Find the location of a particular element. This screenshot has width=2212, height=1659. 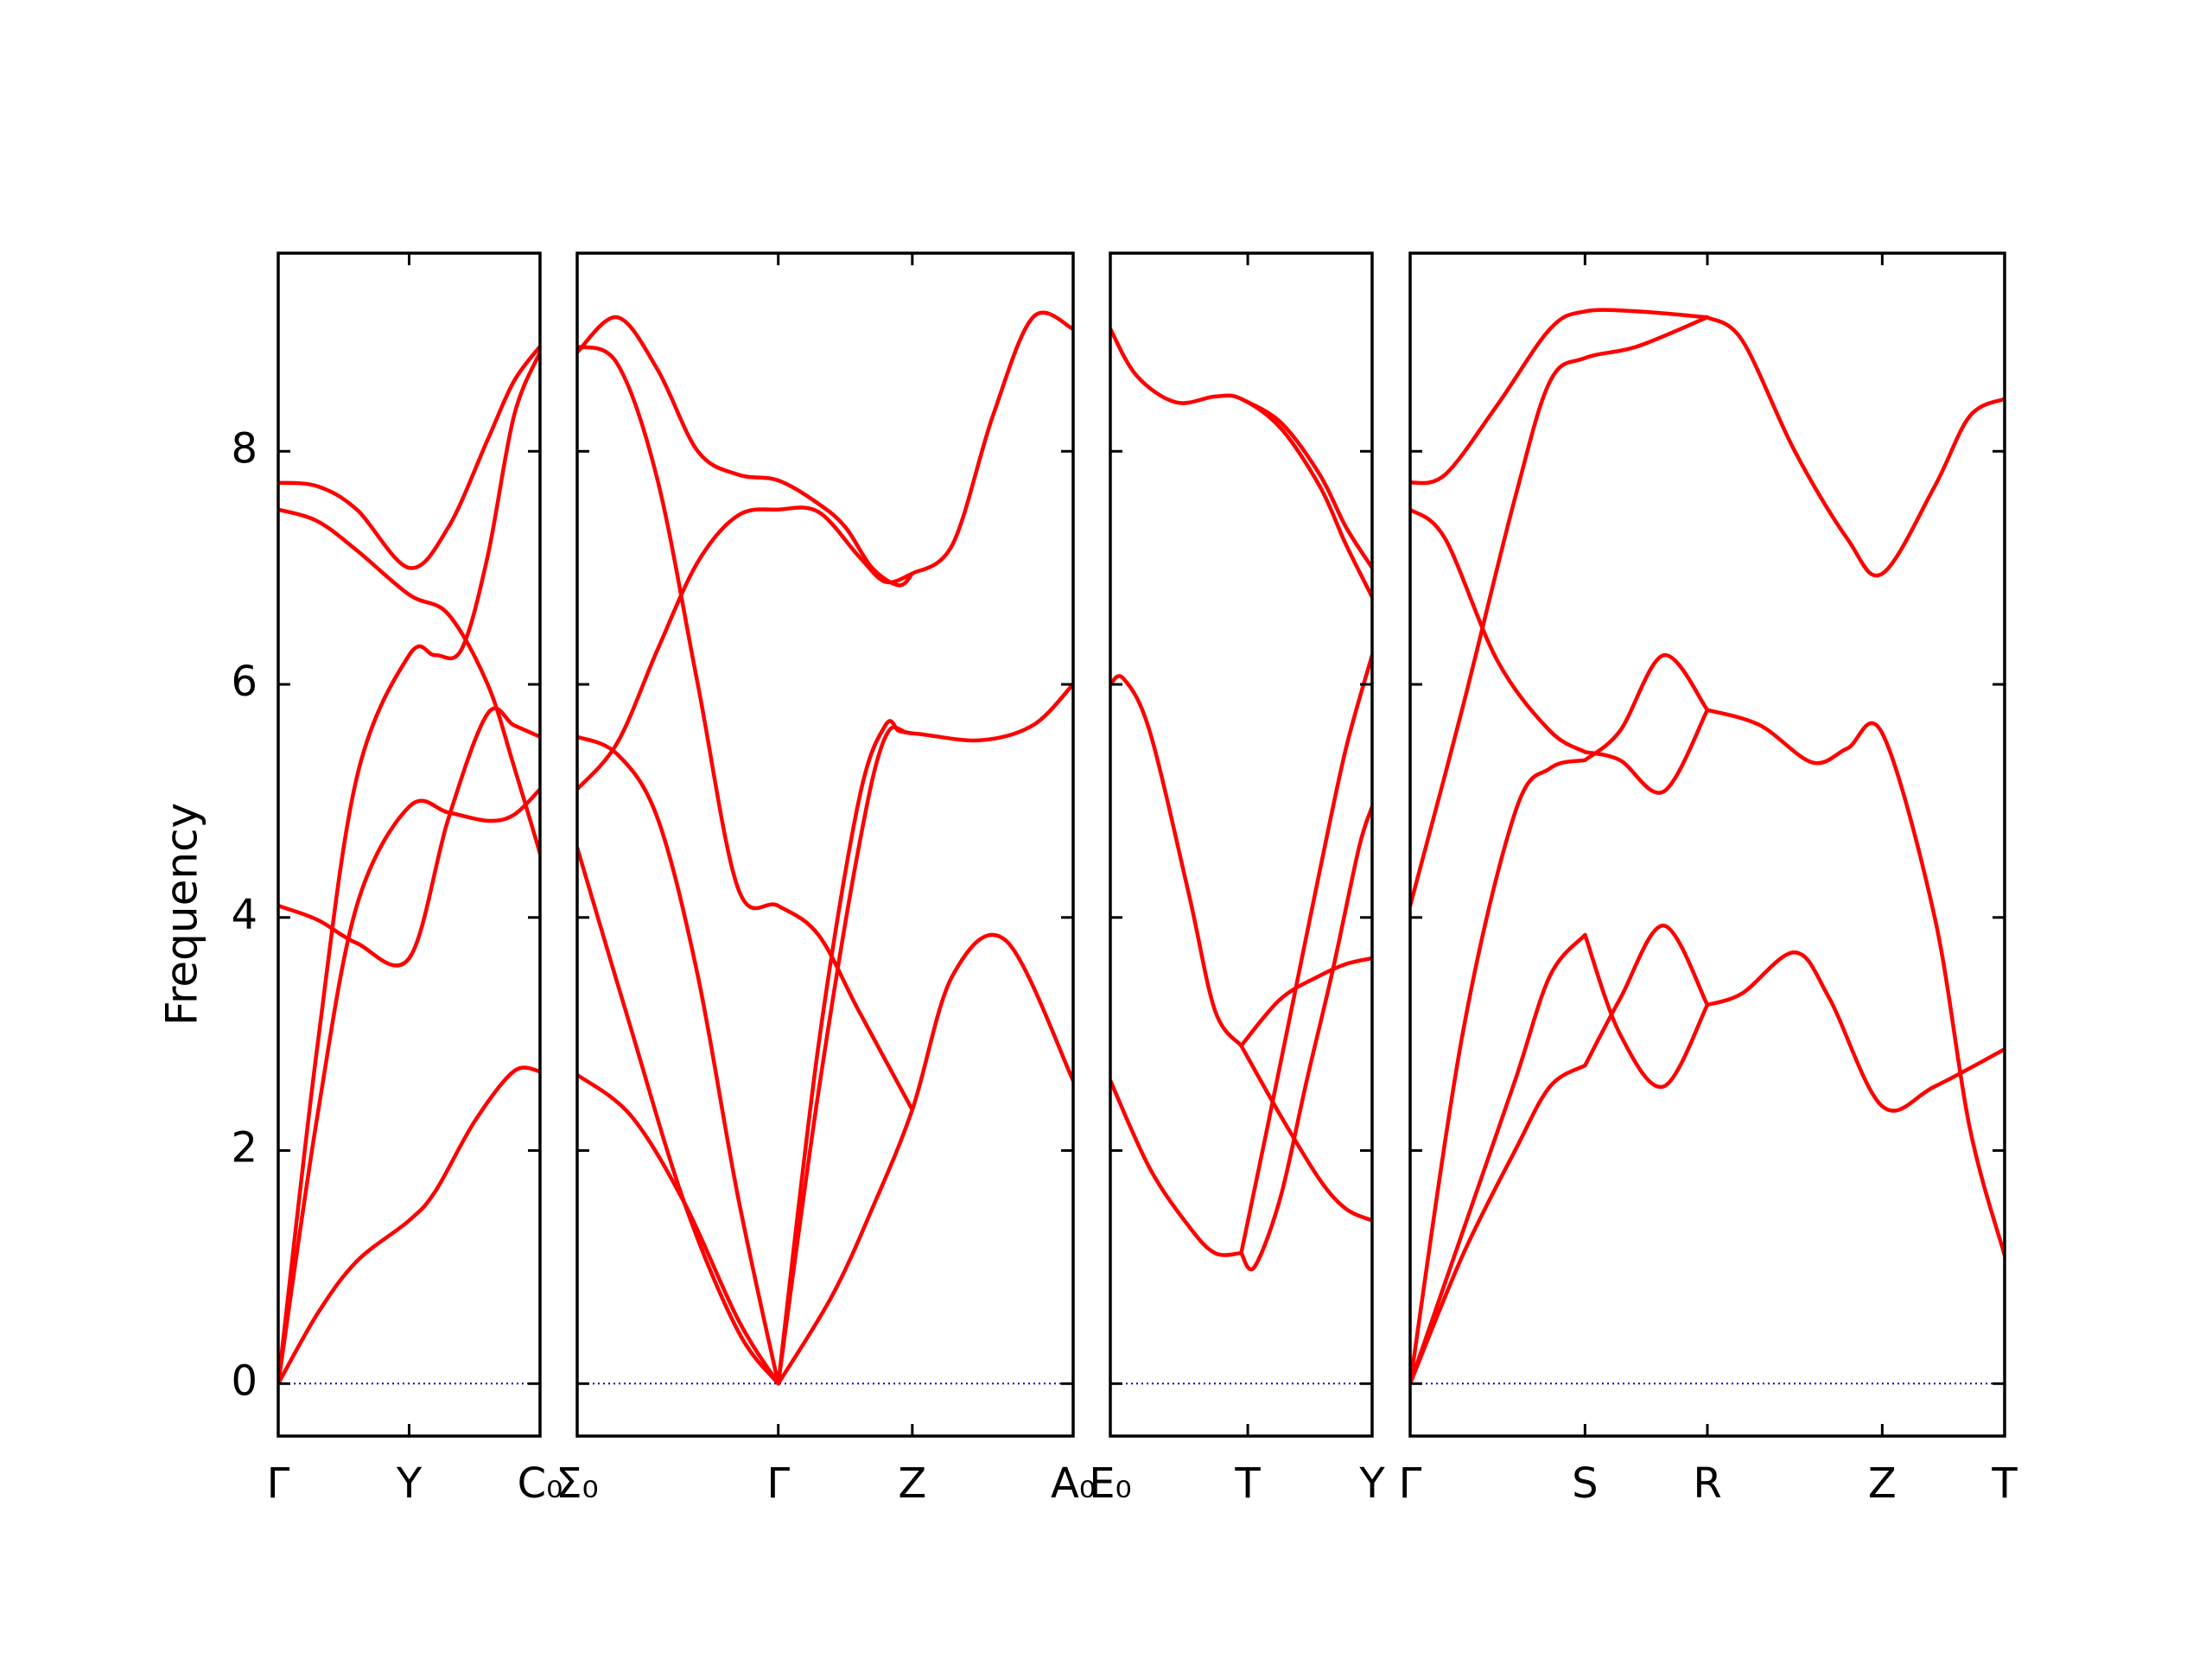

x-tick-label: E₀ is located at coordinates (1110, 1483).